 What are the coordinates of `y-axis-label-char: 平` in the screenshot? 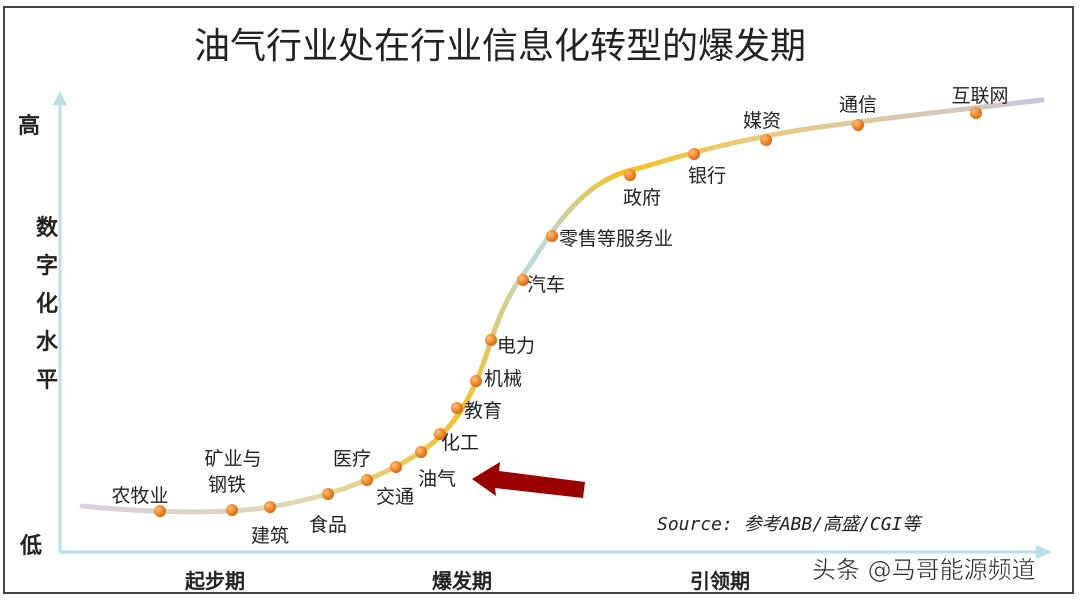 It's located at (47, 380).